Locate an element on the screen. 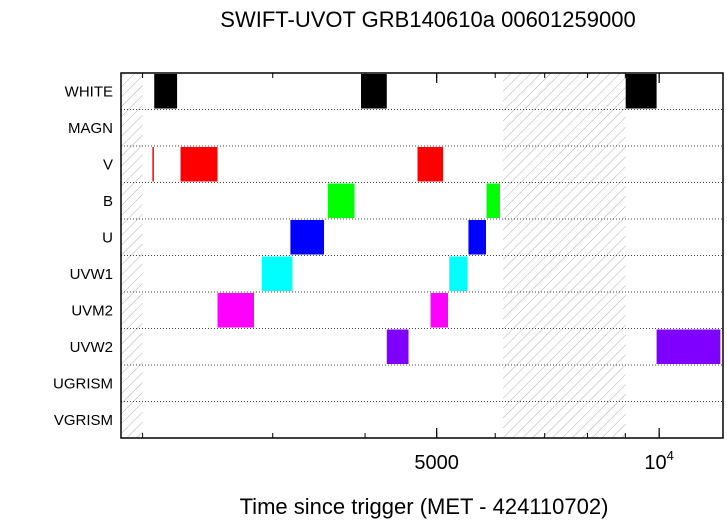 The image size is (727, 522). y-tick-label-uvw1: UVW1 is located at coordinates (91, 274).